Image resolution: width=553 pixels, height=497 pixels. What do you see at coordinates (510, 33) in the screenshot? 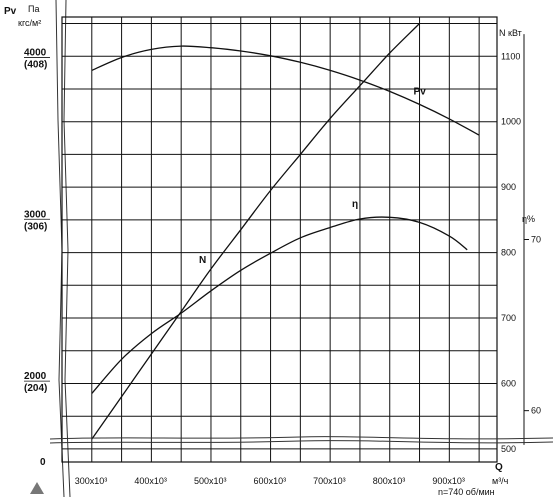
I see `right-axis-power-label: N кВт` at bounding box center [510, 33].